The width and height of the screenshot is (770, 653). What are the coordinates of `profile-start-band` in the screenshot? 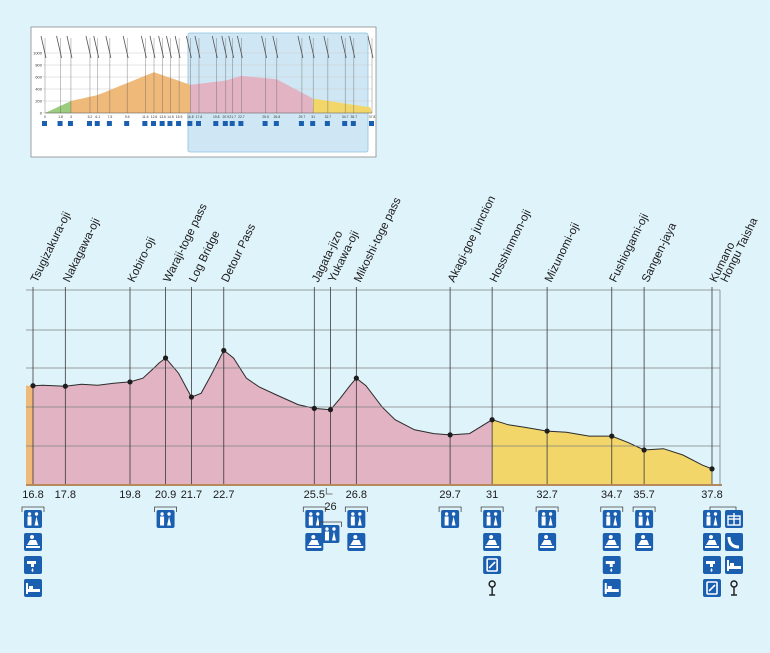 It's located at (29, 434).